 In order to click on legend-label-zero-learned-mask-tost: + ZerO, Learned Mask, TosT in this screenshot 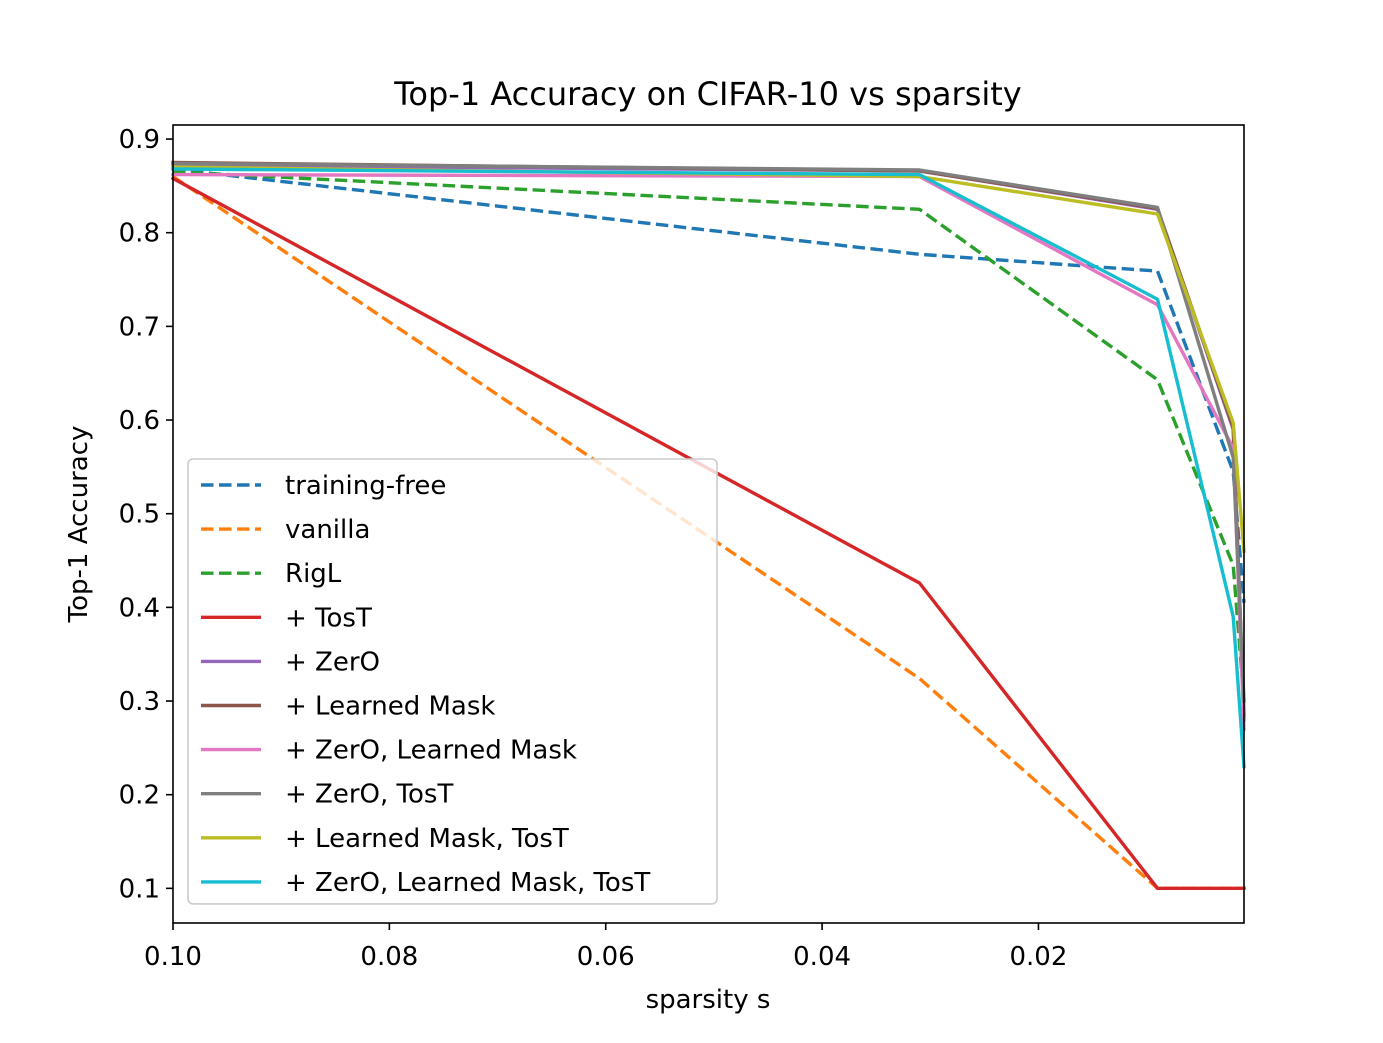, I will do `click(467, 883)`.